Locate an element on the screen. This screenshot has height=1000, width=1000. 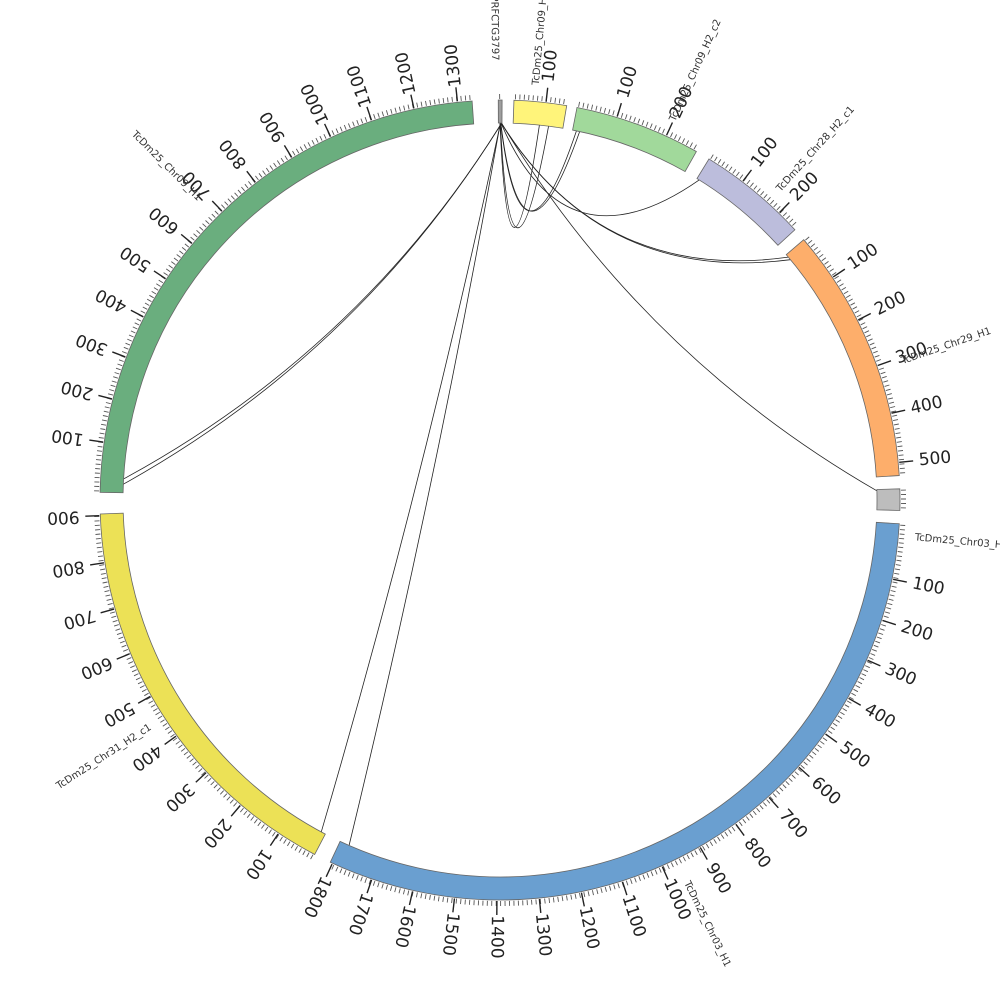
tick-label: 1700 is located at coordinates (360, 913).